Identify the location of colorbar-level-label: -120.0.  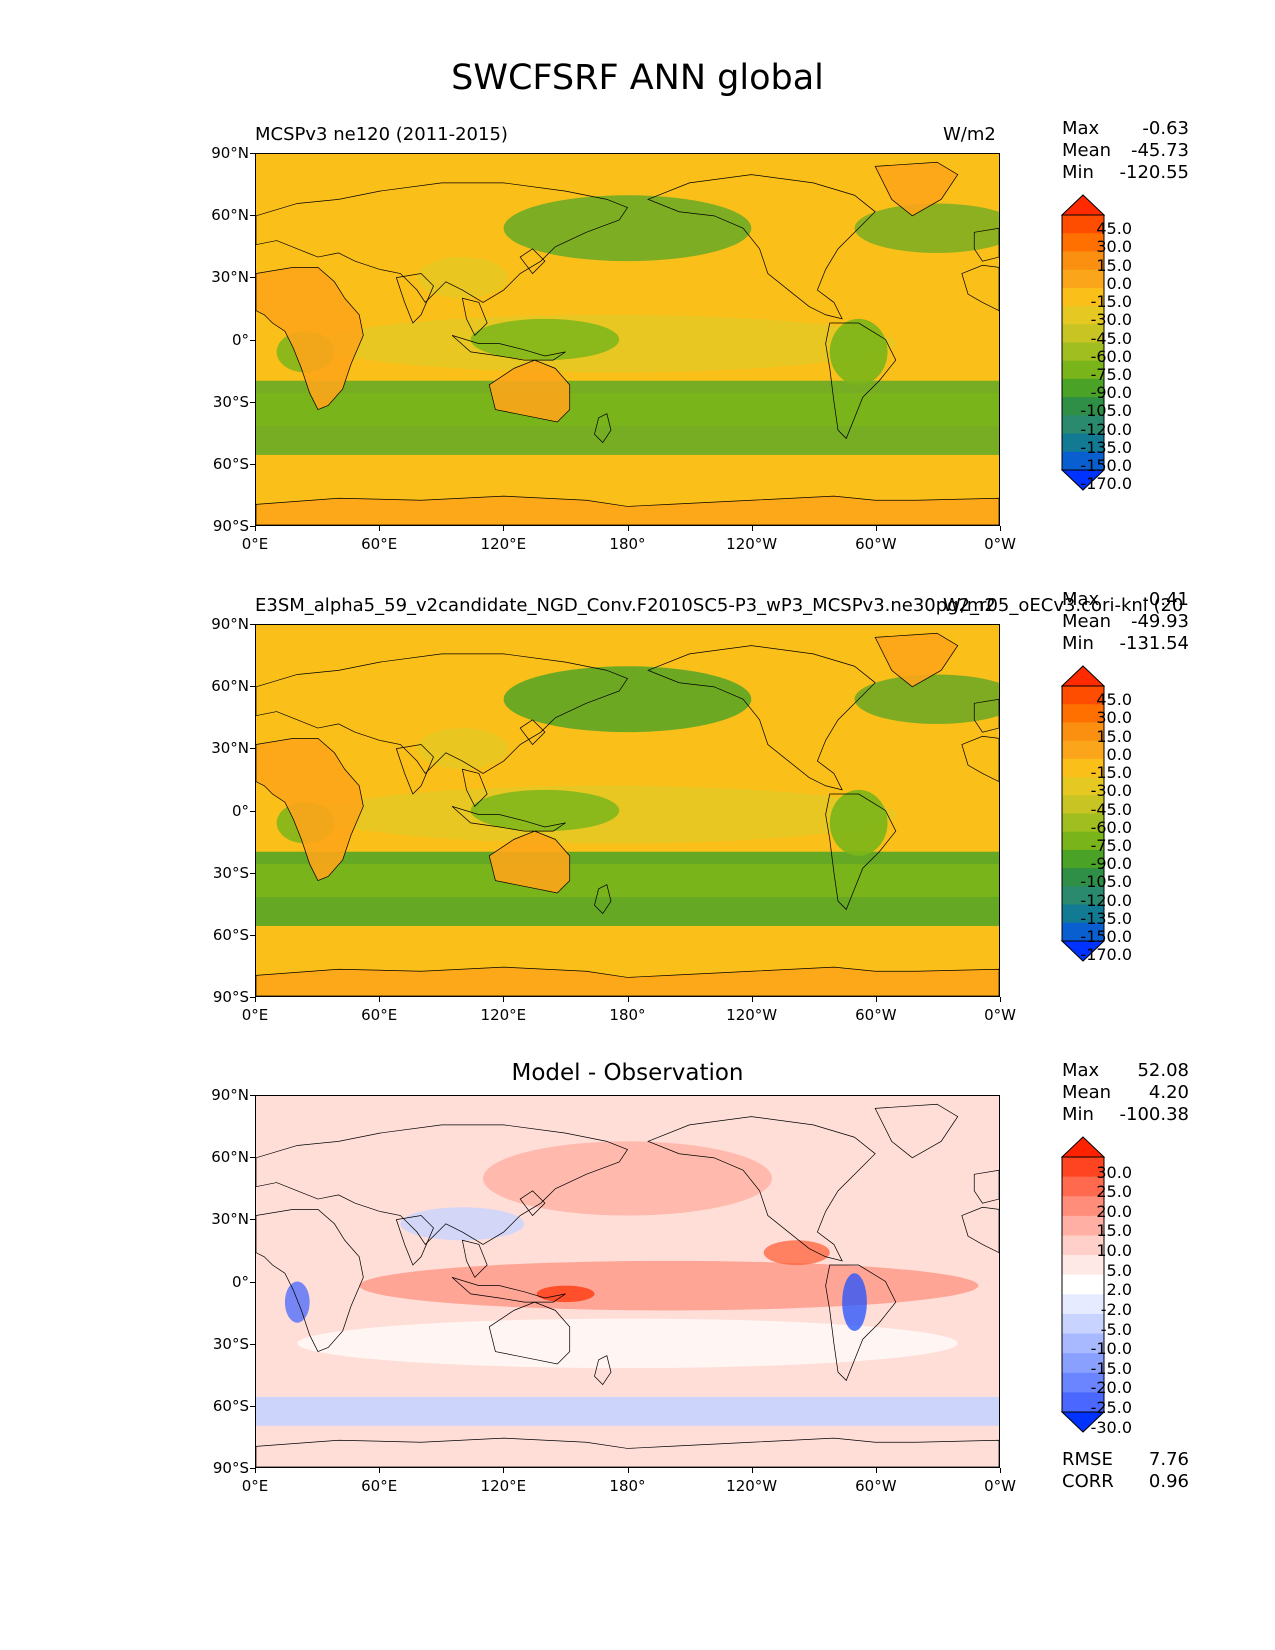
(1106, 429).